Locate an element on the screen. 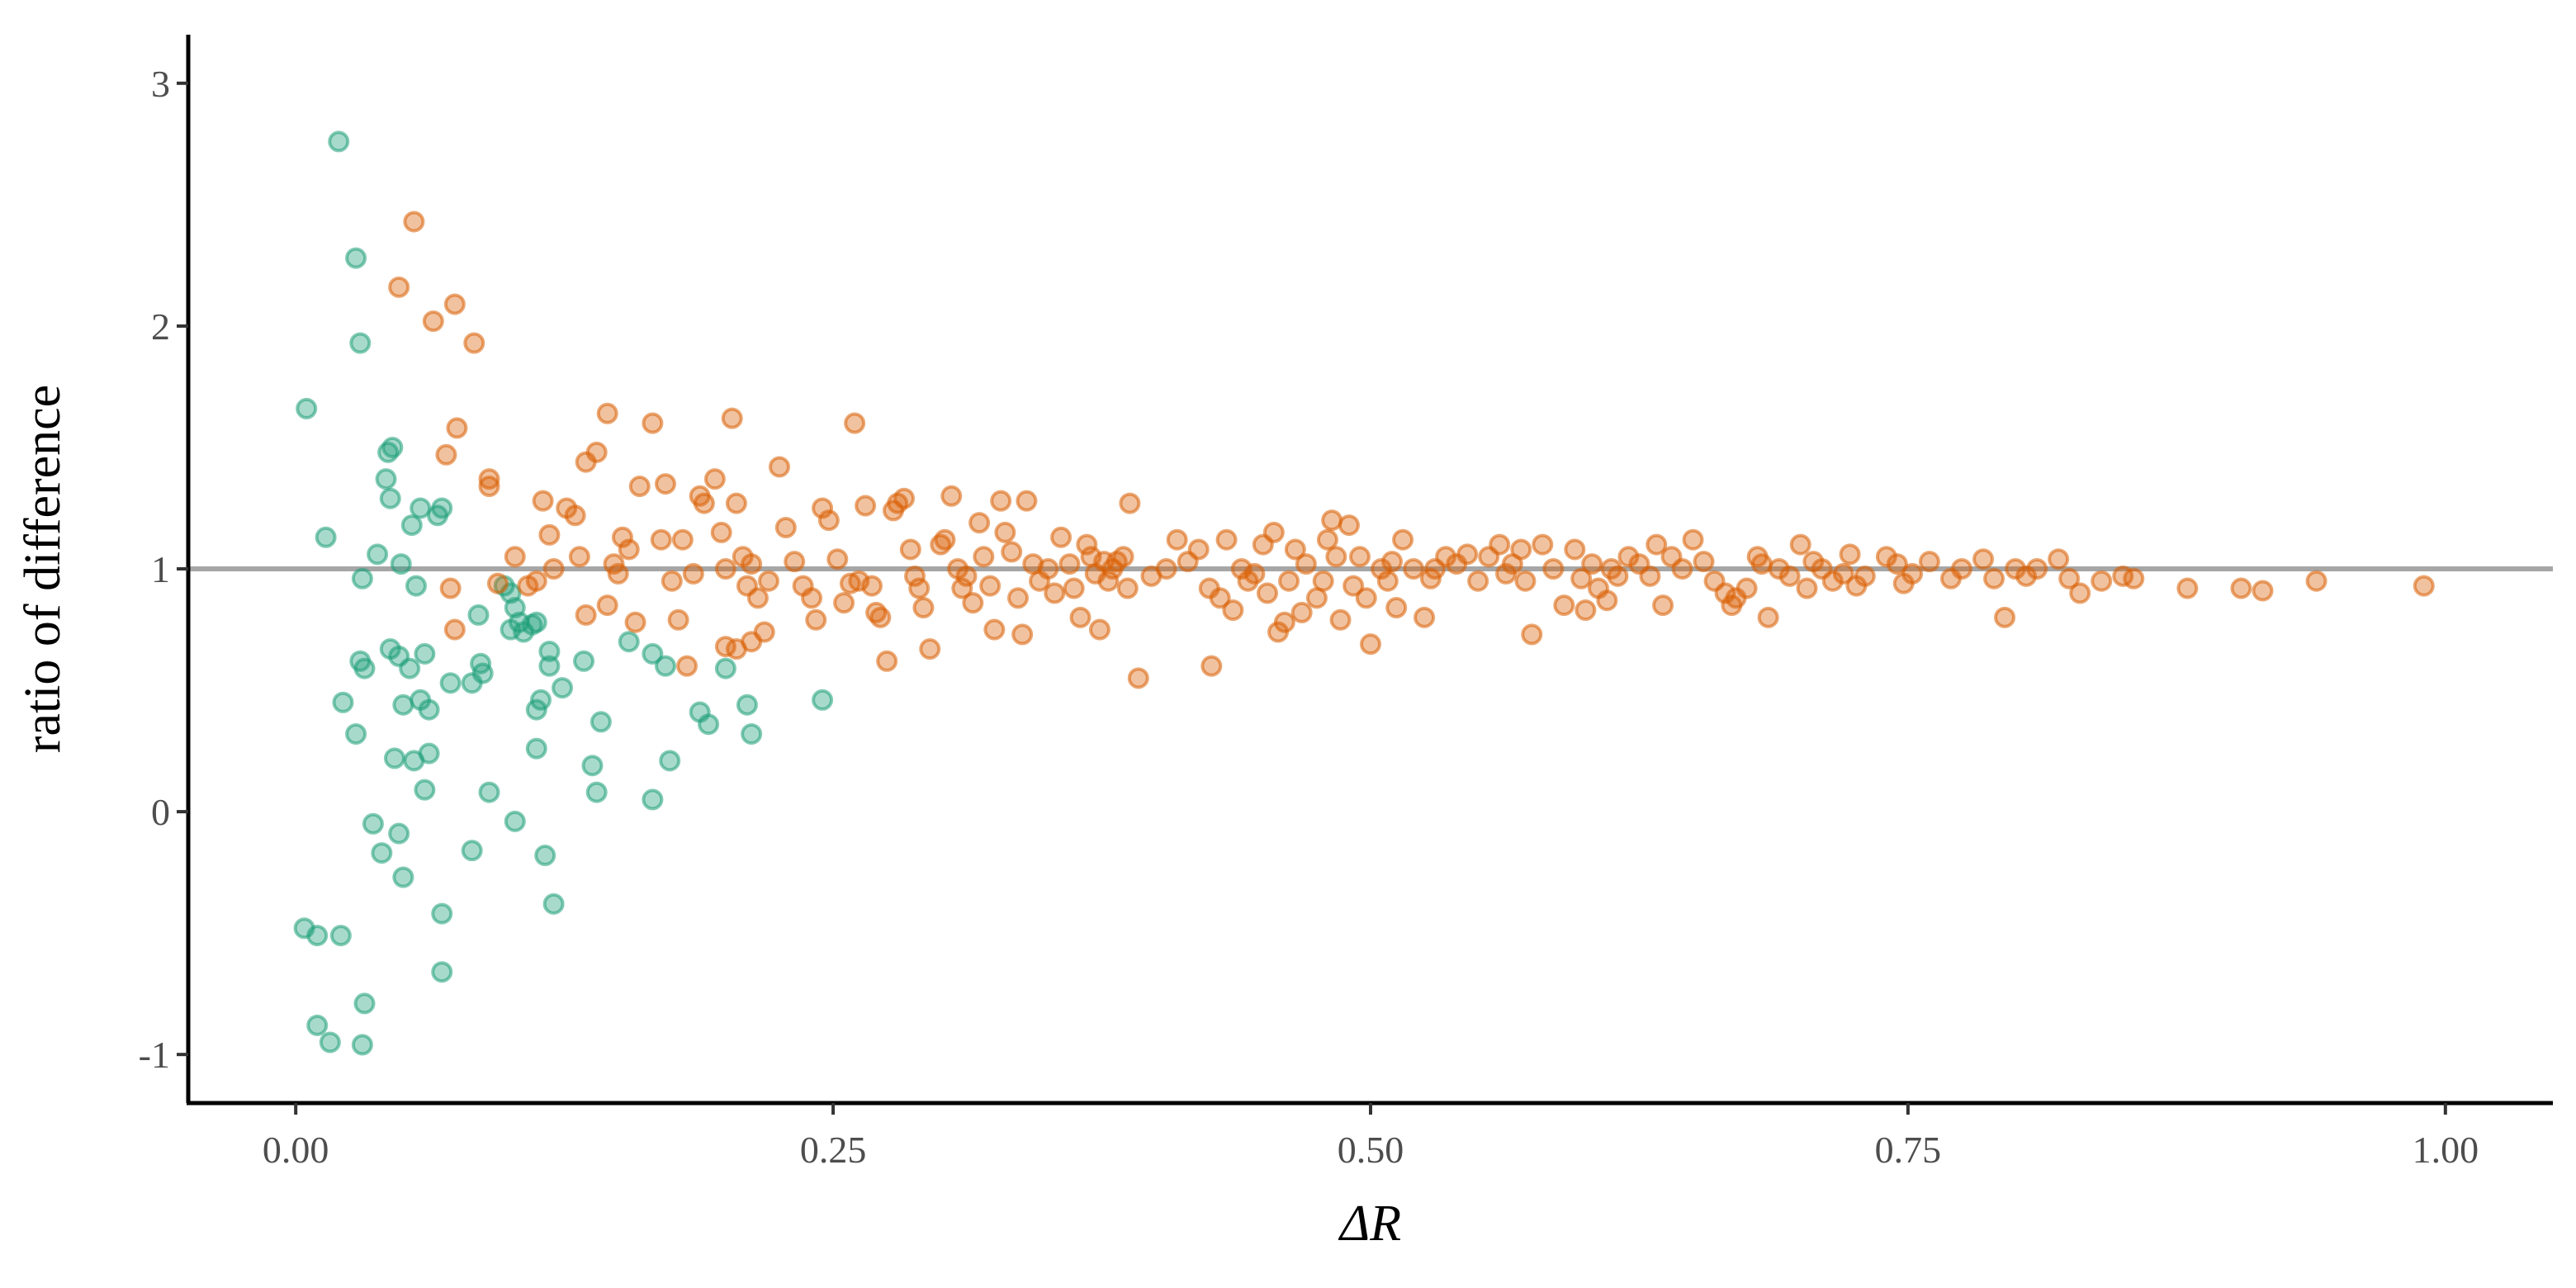 This screenshot has width=2576, height=1288. y-axis-title: ratio of difference is located at coordinates (43, 569).